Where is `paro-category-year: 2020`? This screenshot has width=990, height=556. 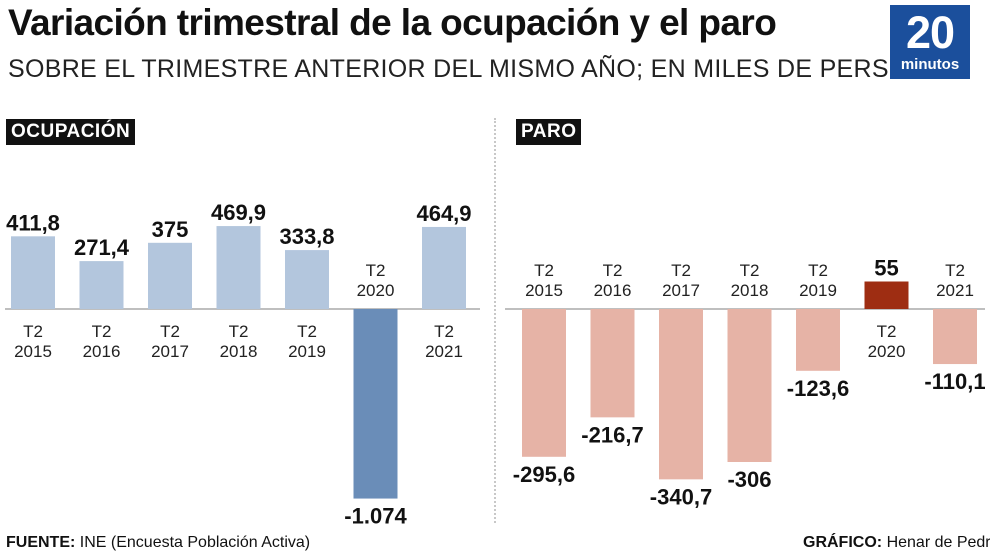 paro-category-year: 2020 is located at coordinates (887, 351).